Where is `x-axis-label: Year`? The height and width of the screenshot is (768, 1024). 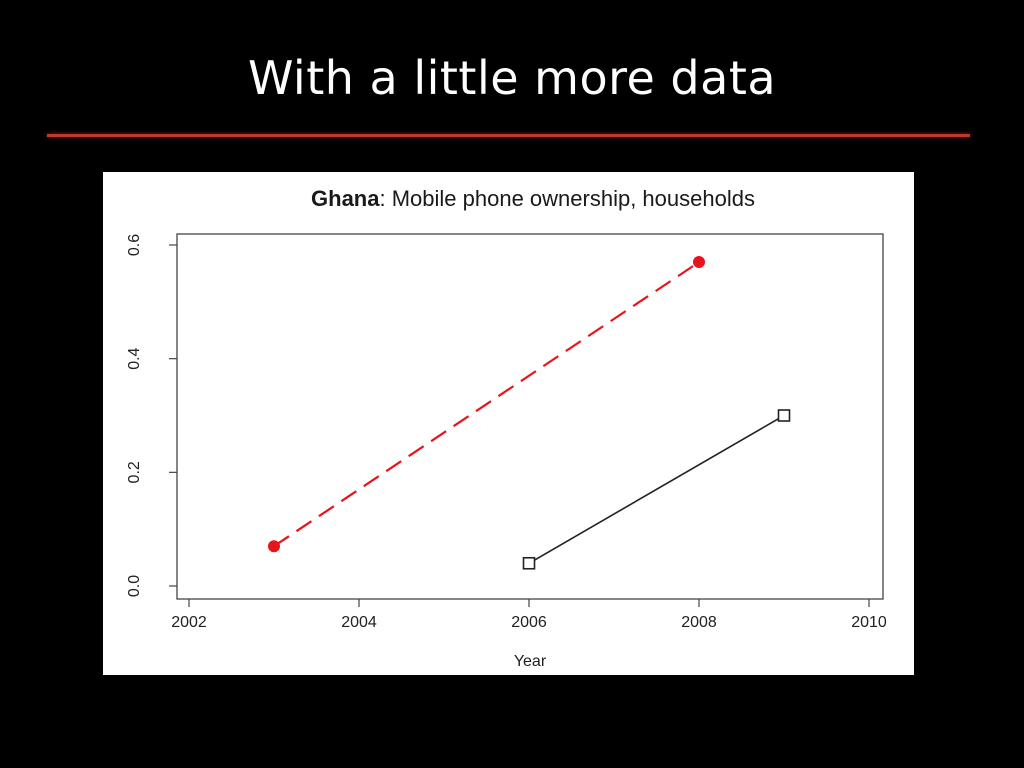
x-axis-label: Year is located at coordinates (530, 661).